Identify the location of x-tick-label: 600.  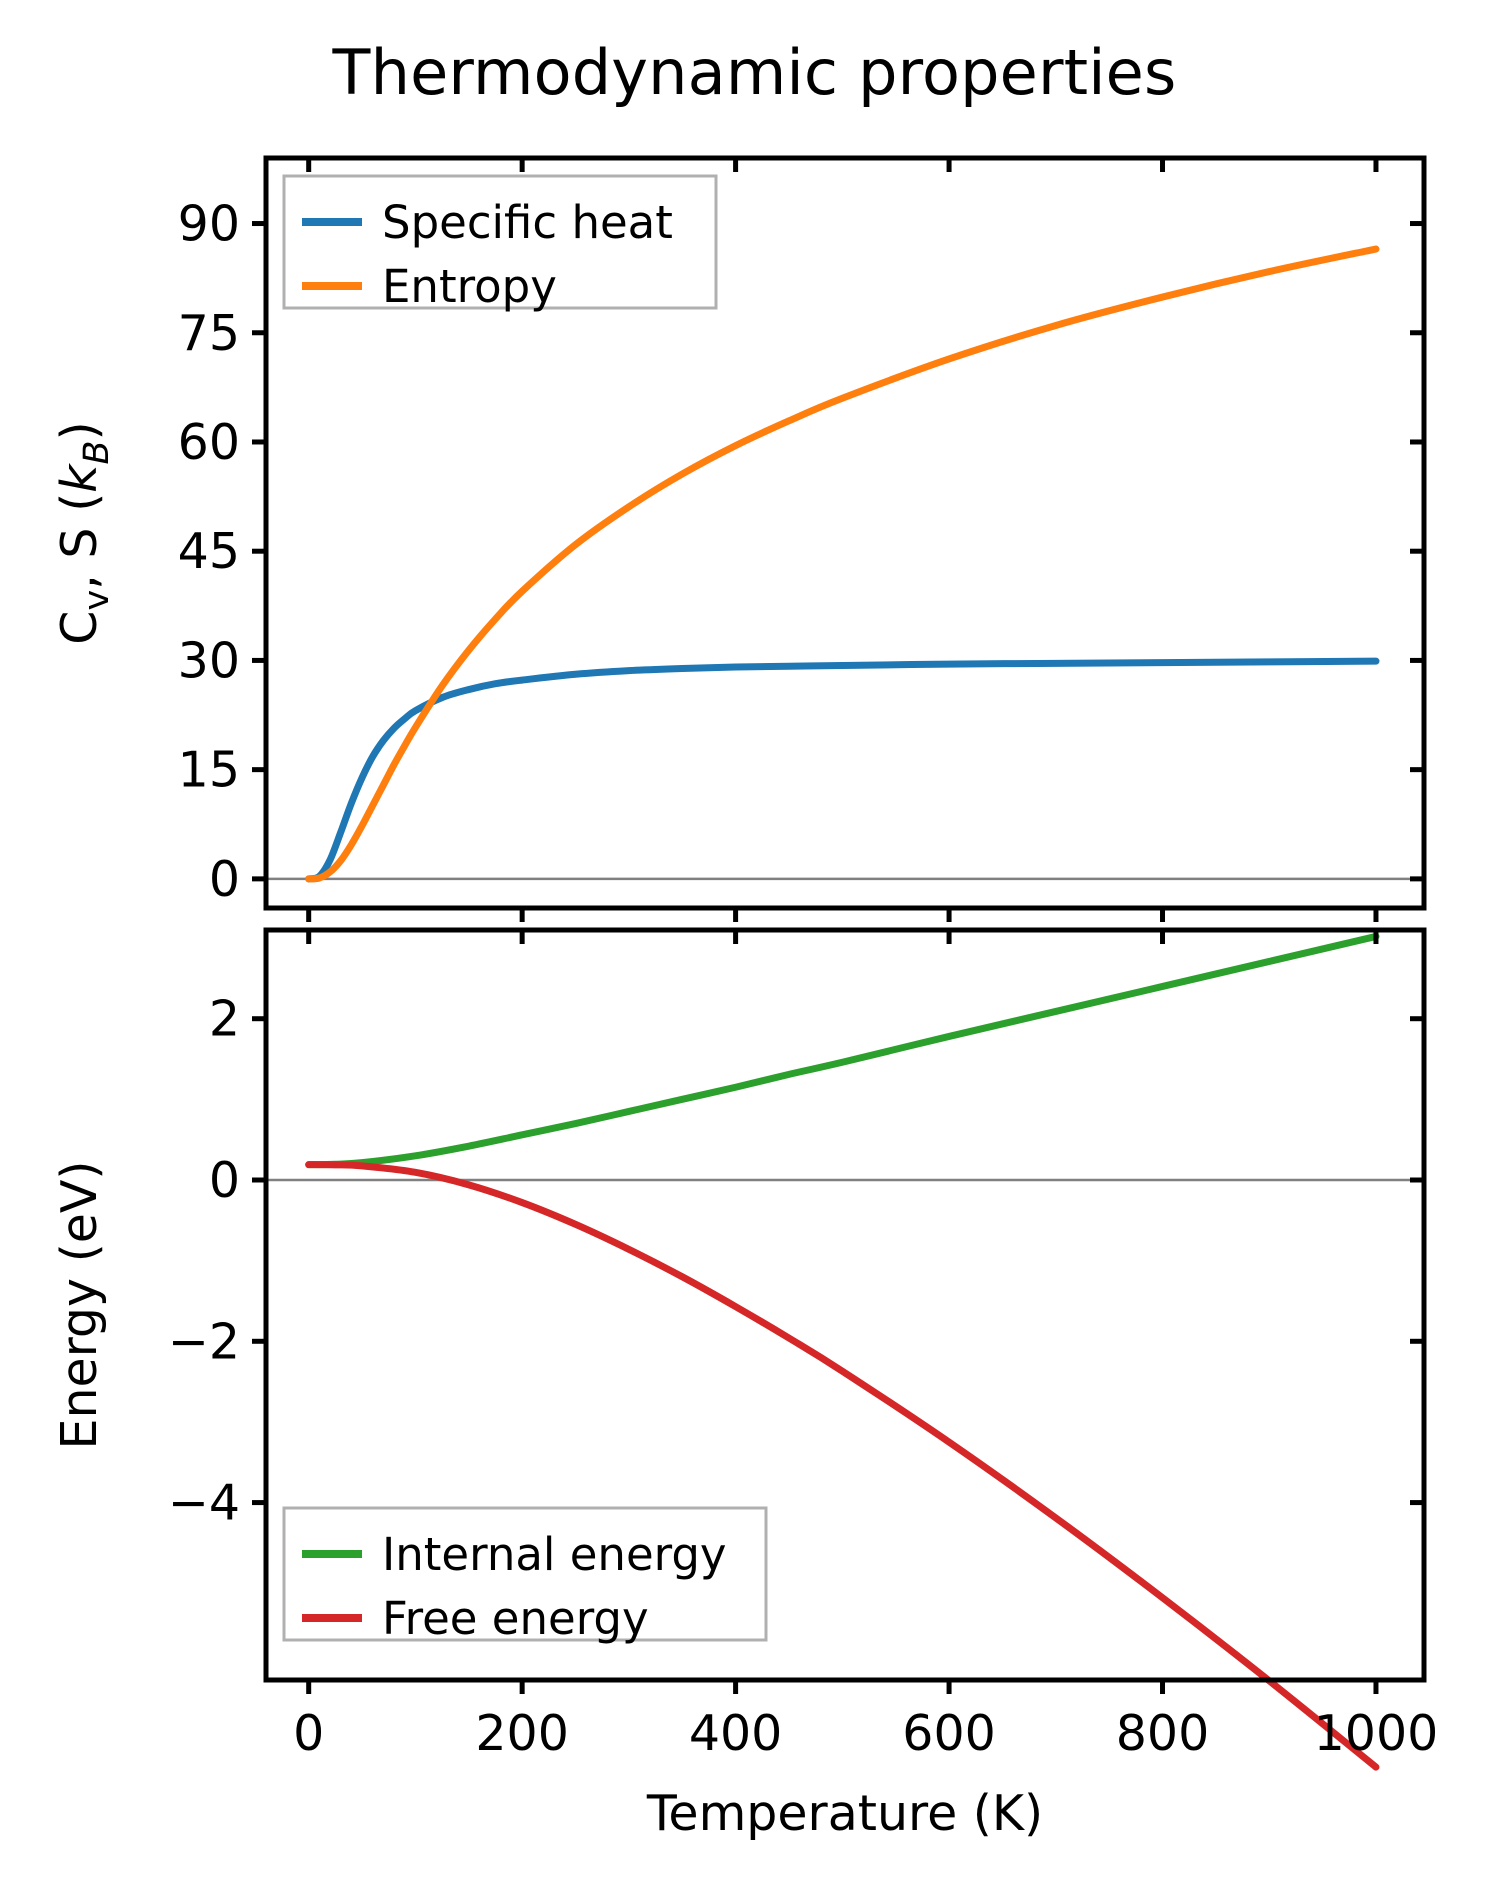
(949, 1733).